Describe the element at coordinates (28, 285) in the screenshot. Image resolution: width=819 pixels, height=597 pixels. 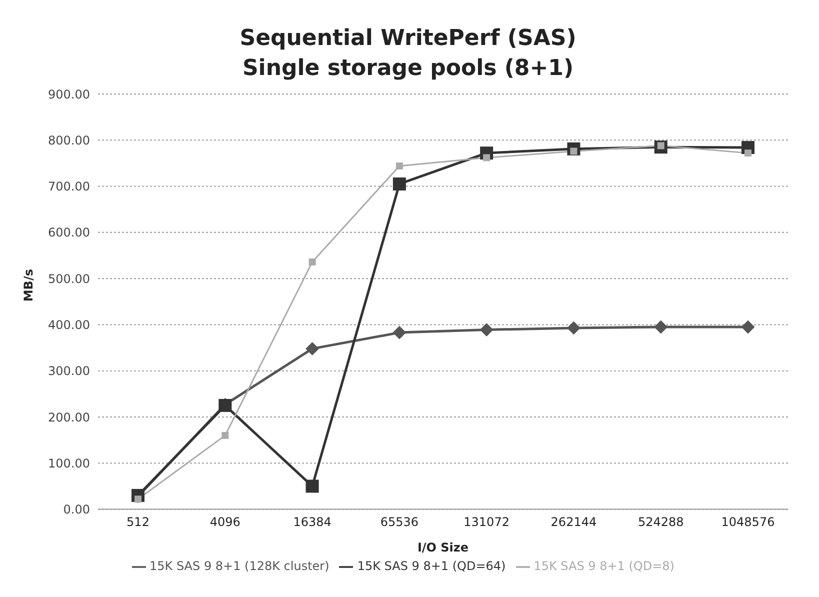
I see `y-axis-title: MB/s` at that location.